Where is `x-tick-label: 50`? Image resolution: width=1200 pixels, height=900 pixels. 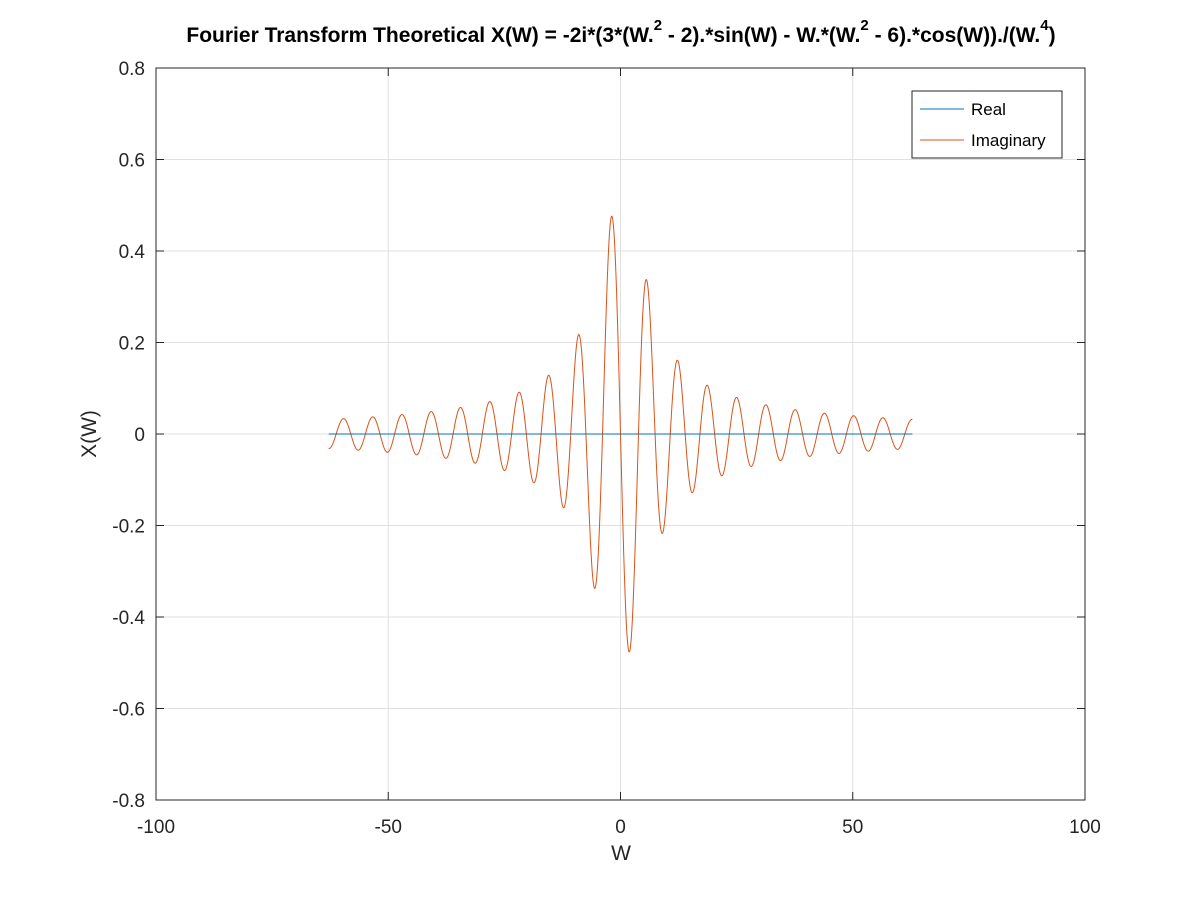
x-tick-label: 50 is located at coordinates (852, 827).